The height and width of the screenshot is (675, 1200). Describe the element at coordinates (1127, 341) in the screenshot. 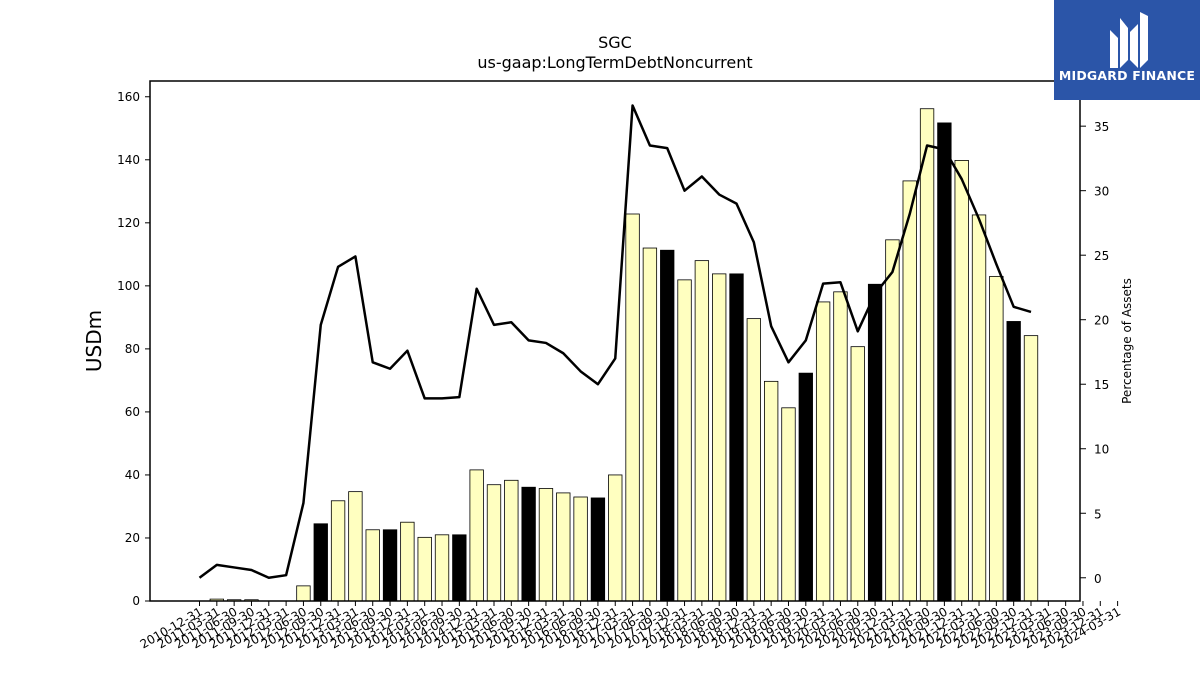

I see `y-axis-label-right: Percentage of Assets` at that location.